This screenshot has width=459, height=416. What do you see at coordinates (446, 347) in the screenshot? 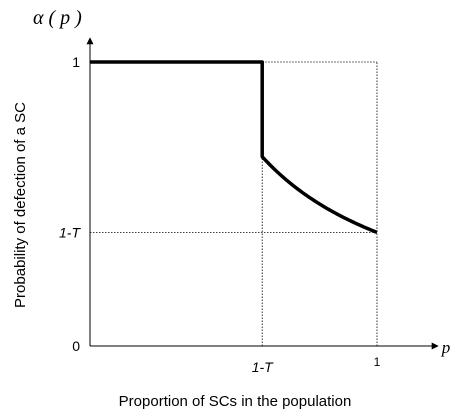
I see `x-axis-symbol: p` at bounding box center [446, 347].